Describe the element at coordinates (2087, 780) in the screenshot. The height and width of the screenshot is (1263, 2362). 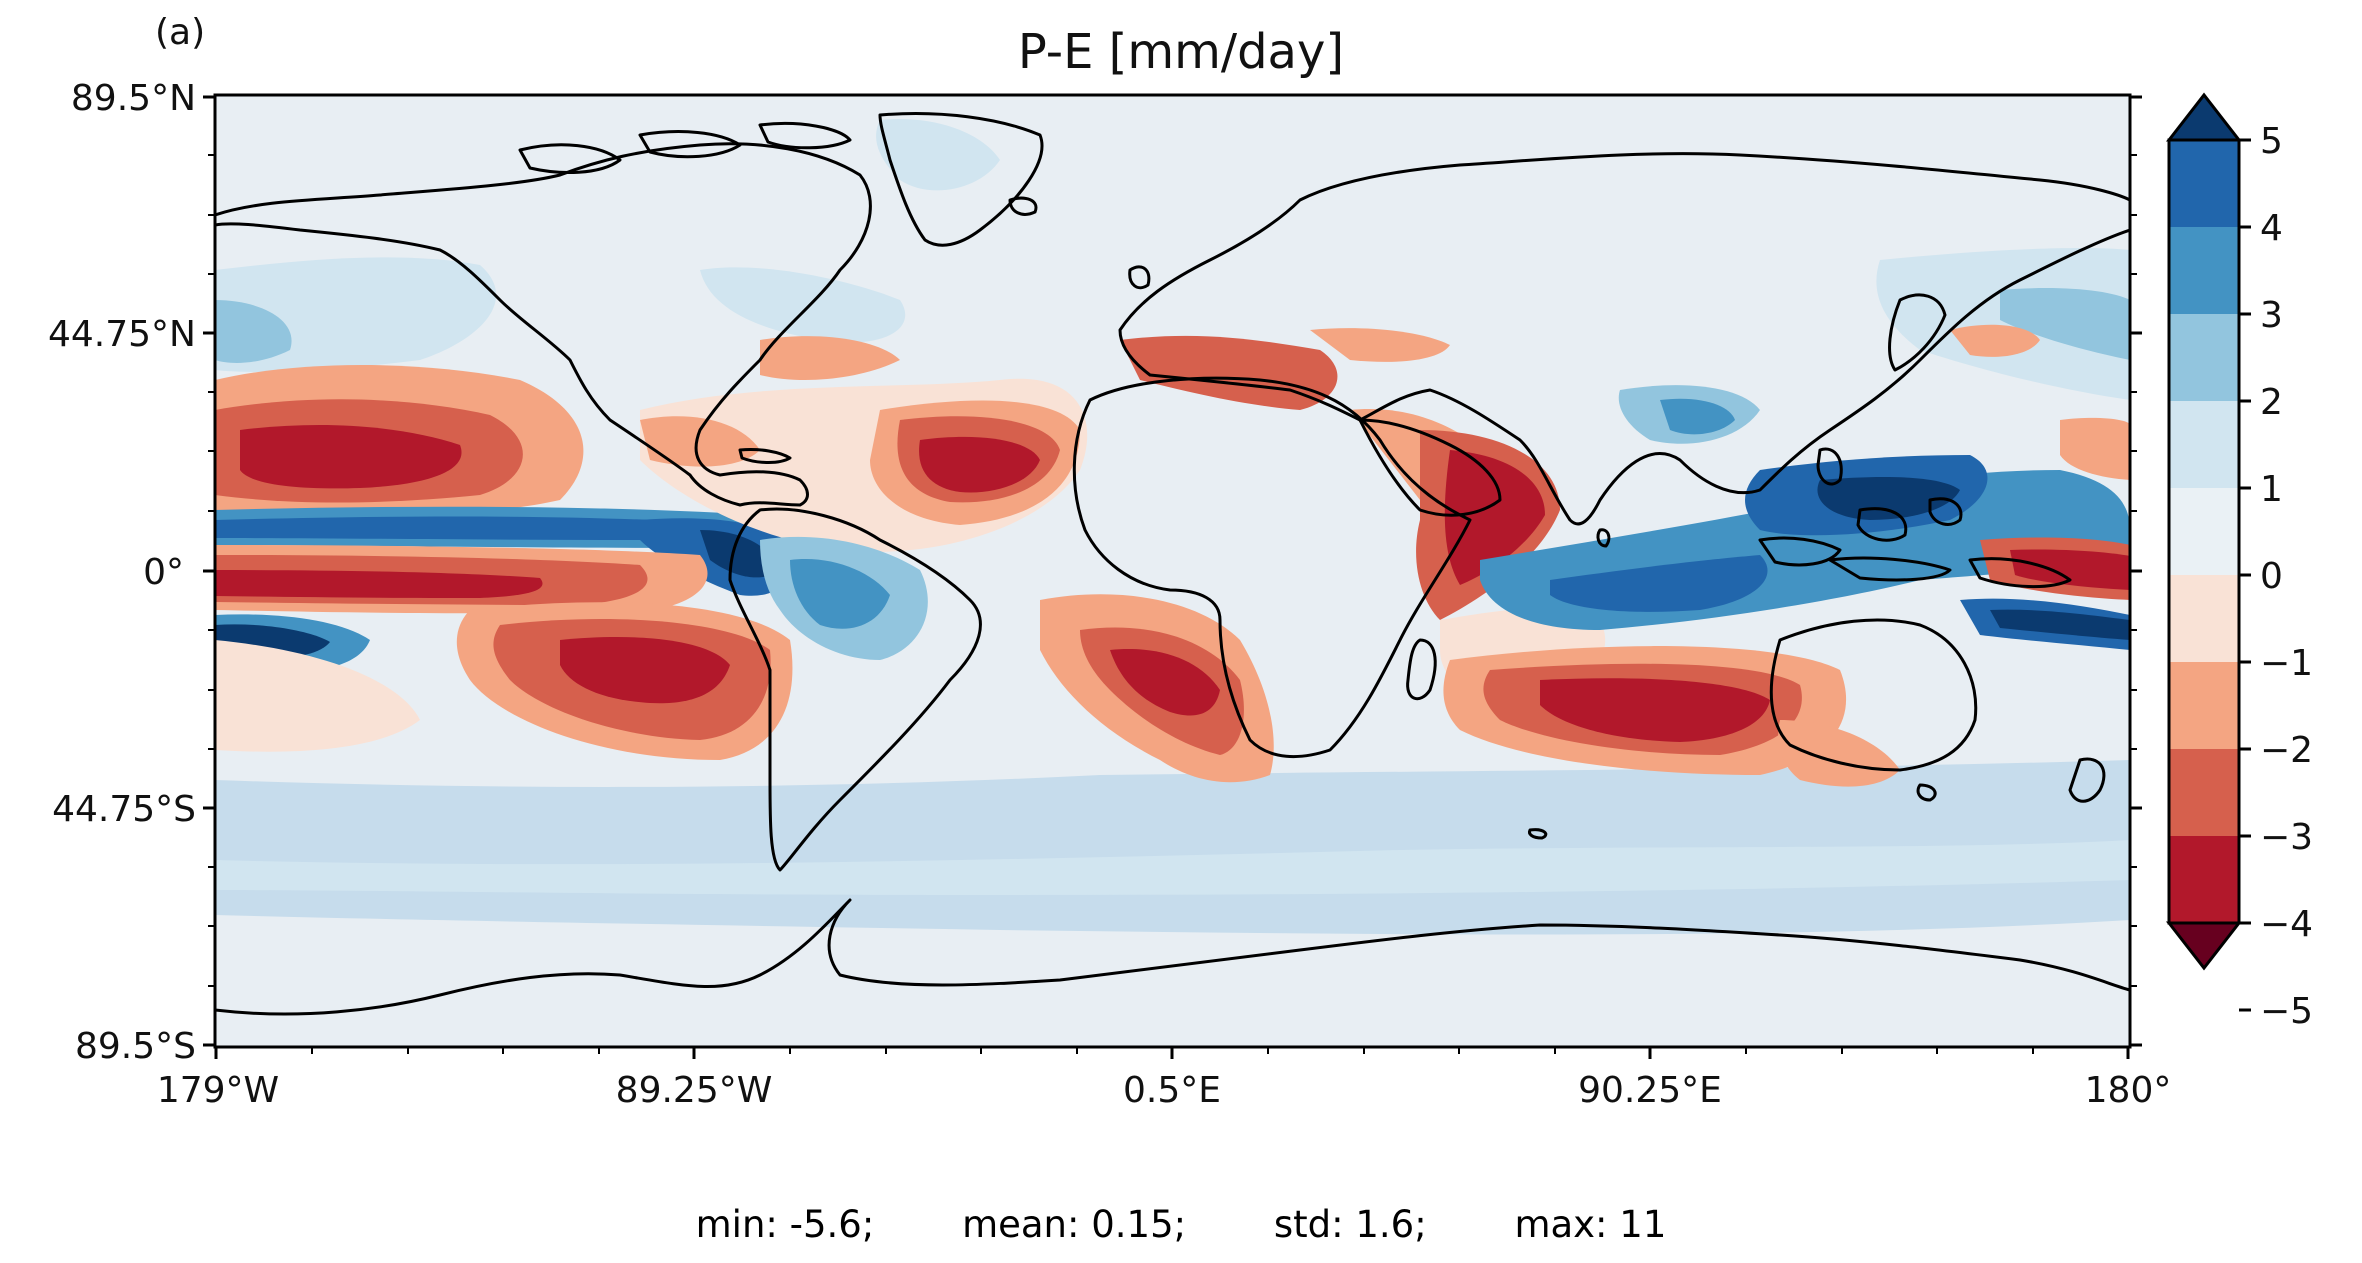
I see `new-zealand-coast` at that location.